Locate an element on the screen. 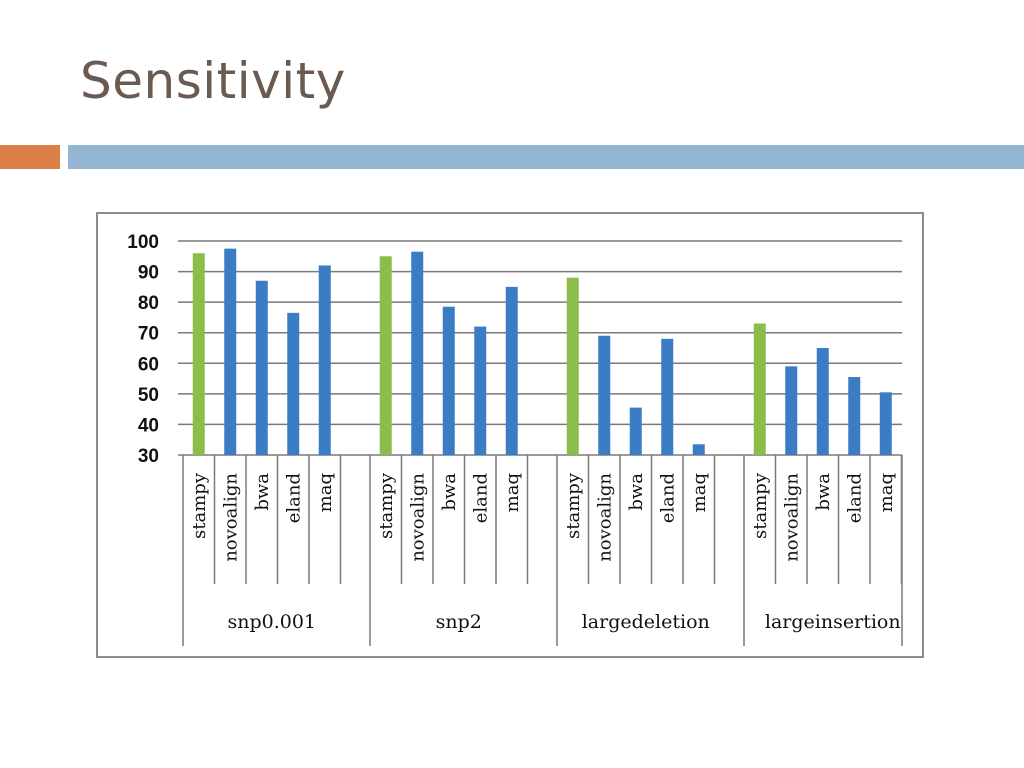  bar-largedeletion-bwa is located at coordinates (635, 431).